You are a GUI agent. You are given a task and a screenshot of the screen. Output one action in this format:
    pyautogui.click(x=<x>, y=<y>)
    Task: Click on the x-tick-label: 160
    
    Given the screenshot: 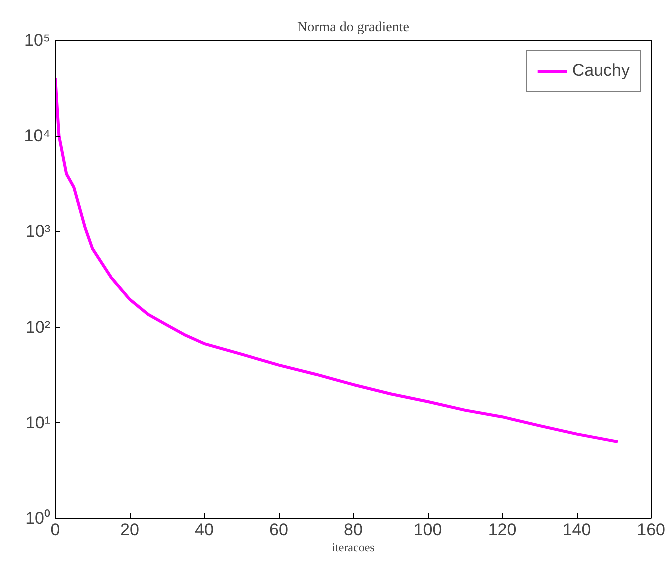 What is the action you would take?
    pyautogui.click(x=651, y=530)
    